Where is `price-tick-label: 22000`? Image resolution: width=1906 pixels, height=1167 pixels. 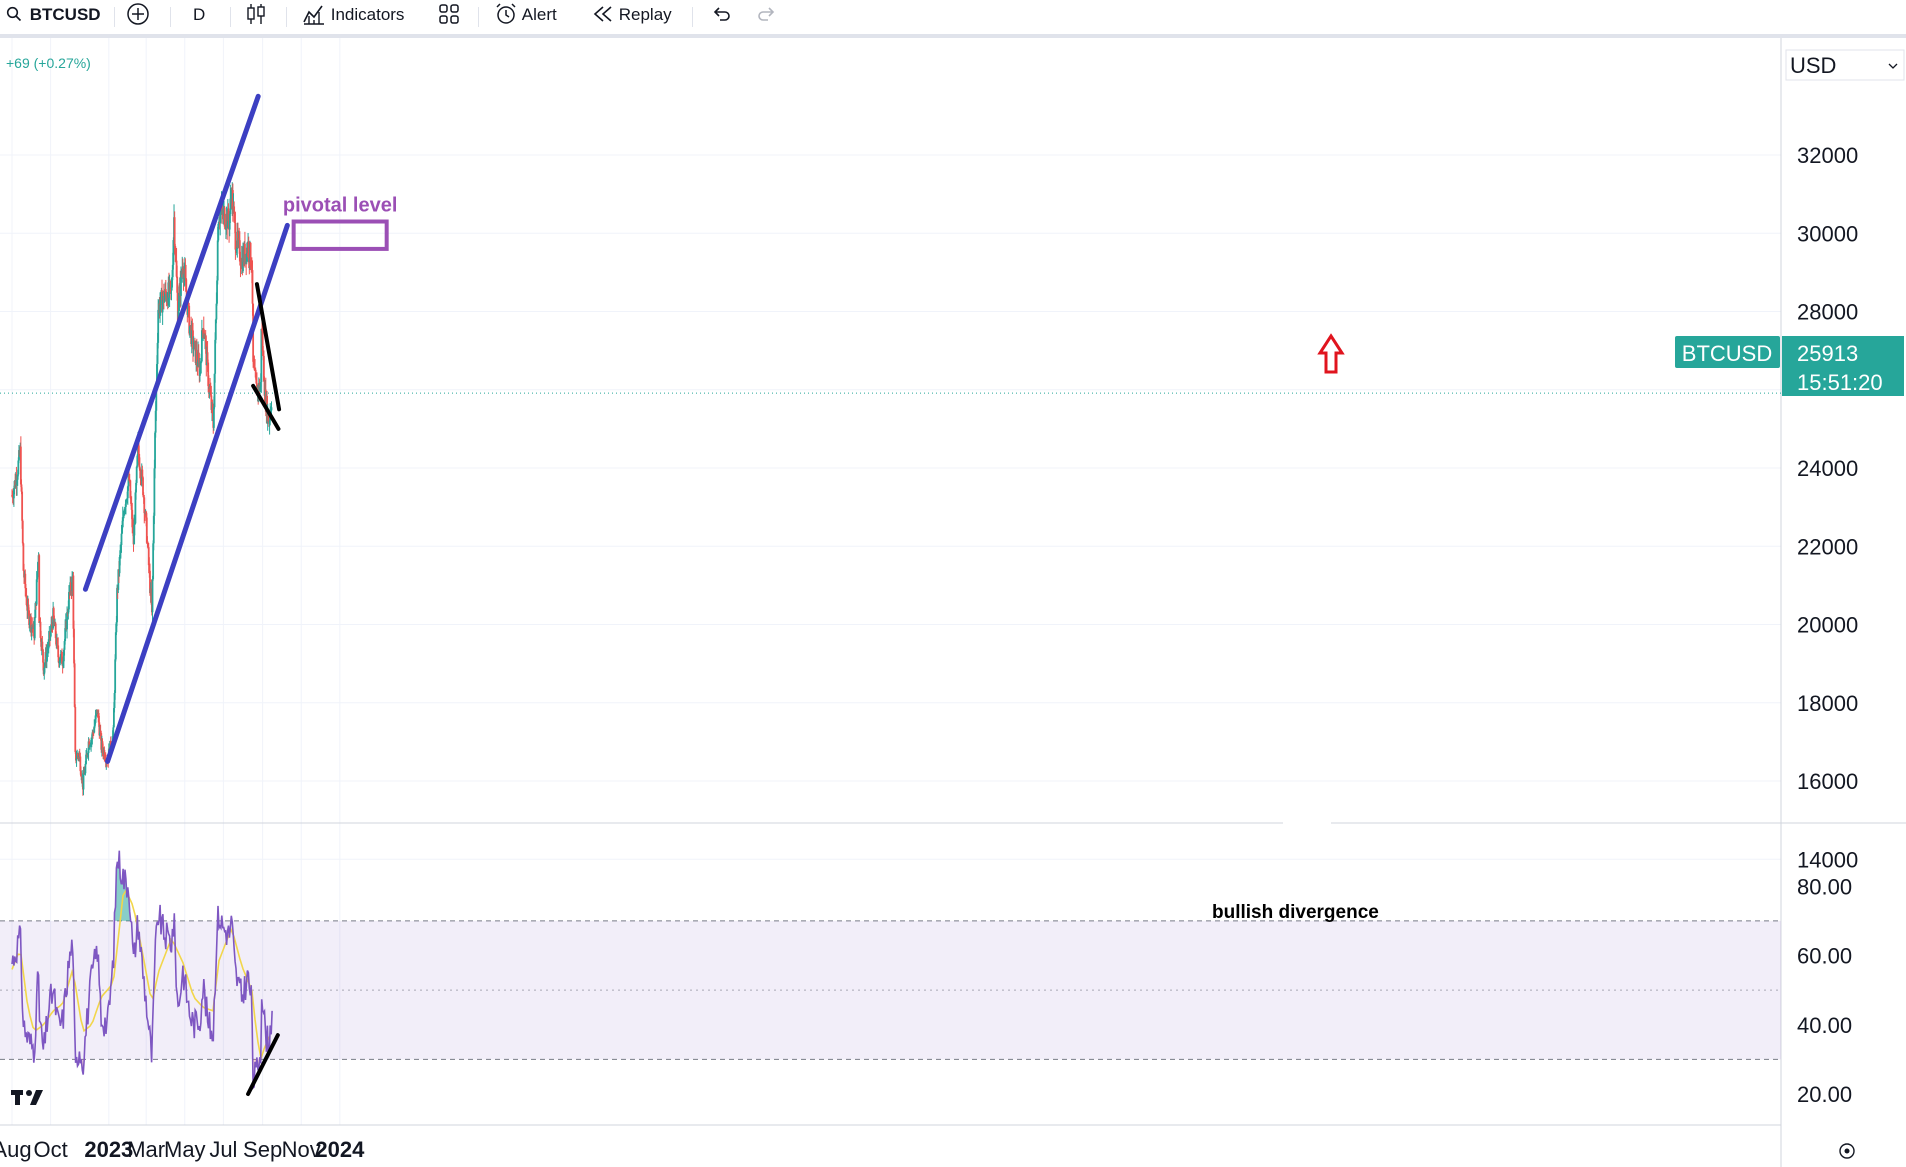
price-tick-label: 22000 is located at coordinates (1827, 546).